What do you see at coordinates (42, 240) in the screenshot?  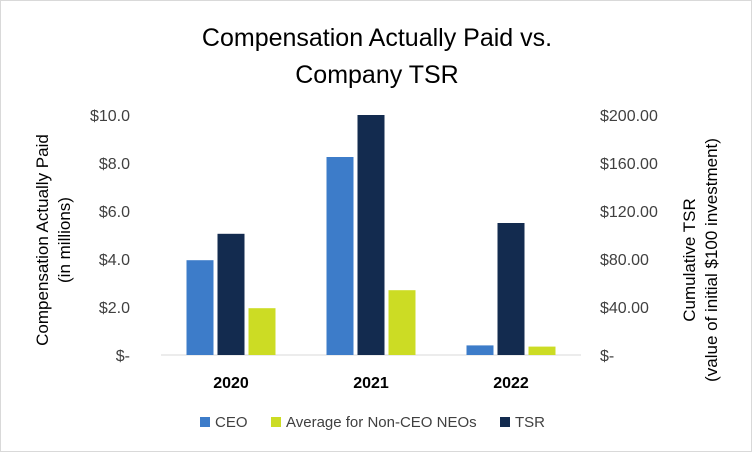 I see `left-axis-title-line-1: Compensation Actually Paid` at bounding box center [42, 240].